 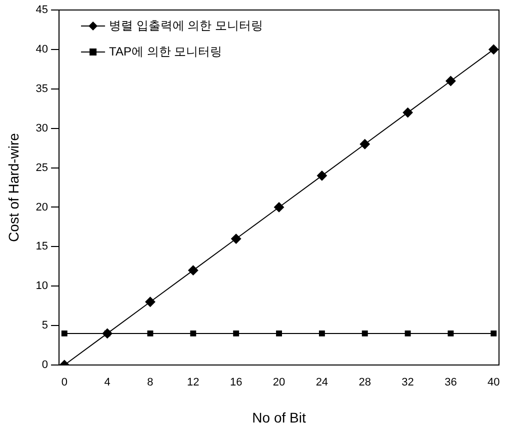 I want to click on x-tick-label: 32, so click(x=408, y=382).